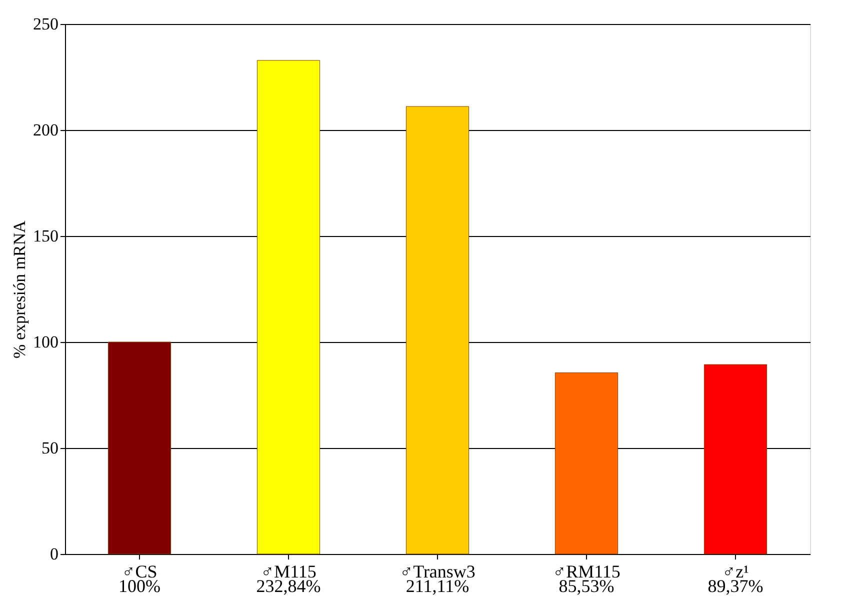 This screenshot has width=859, height=612. What do you see at coordinates (45, 130) in the screenshot?
I see `y-tick-label: 200` at bounding box center [45, 130].